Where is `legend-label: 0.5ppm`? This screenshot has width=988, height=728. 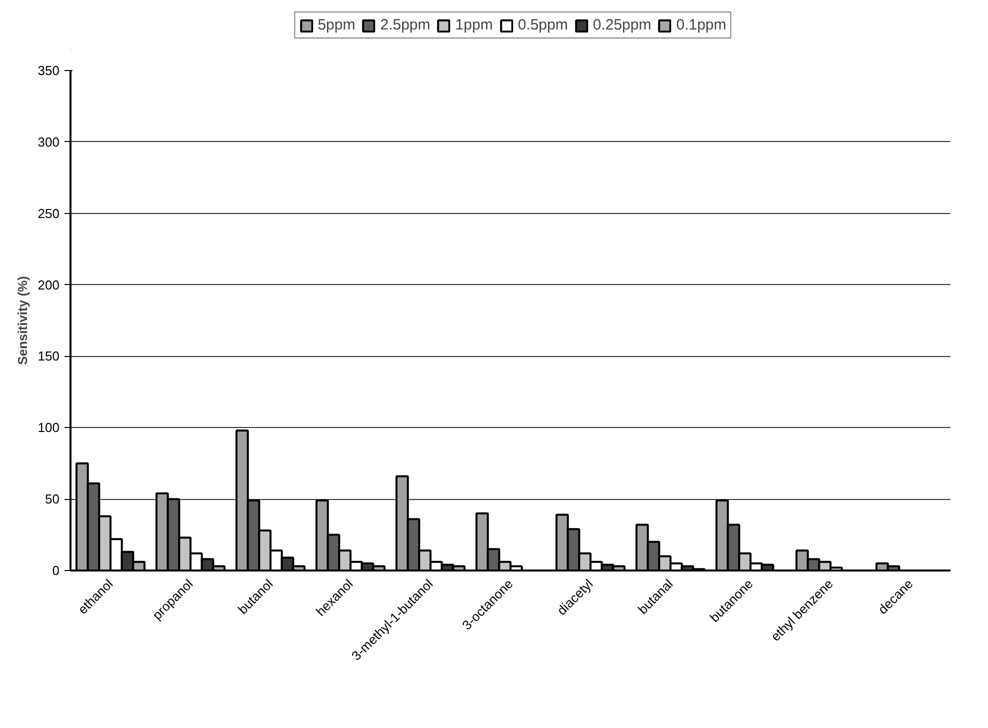
legend-label: 0.5ppm is located at coordinates (543, 25).